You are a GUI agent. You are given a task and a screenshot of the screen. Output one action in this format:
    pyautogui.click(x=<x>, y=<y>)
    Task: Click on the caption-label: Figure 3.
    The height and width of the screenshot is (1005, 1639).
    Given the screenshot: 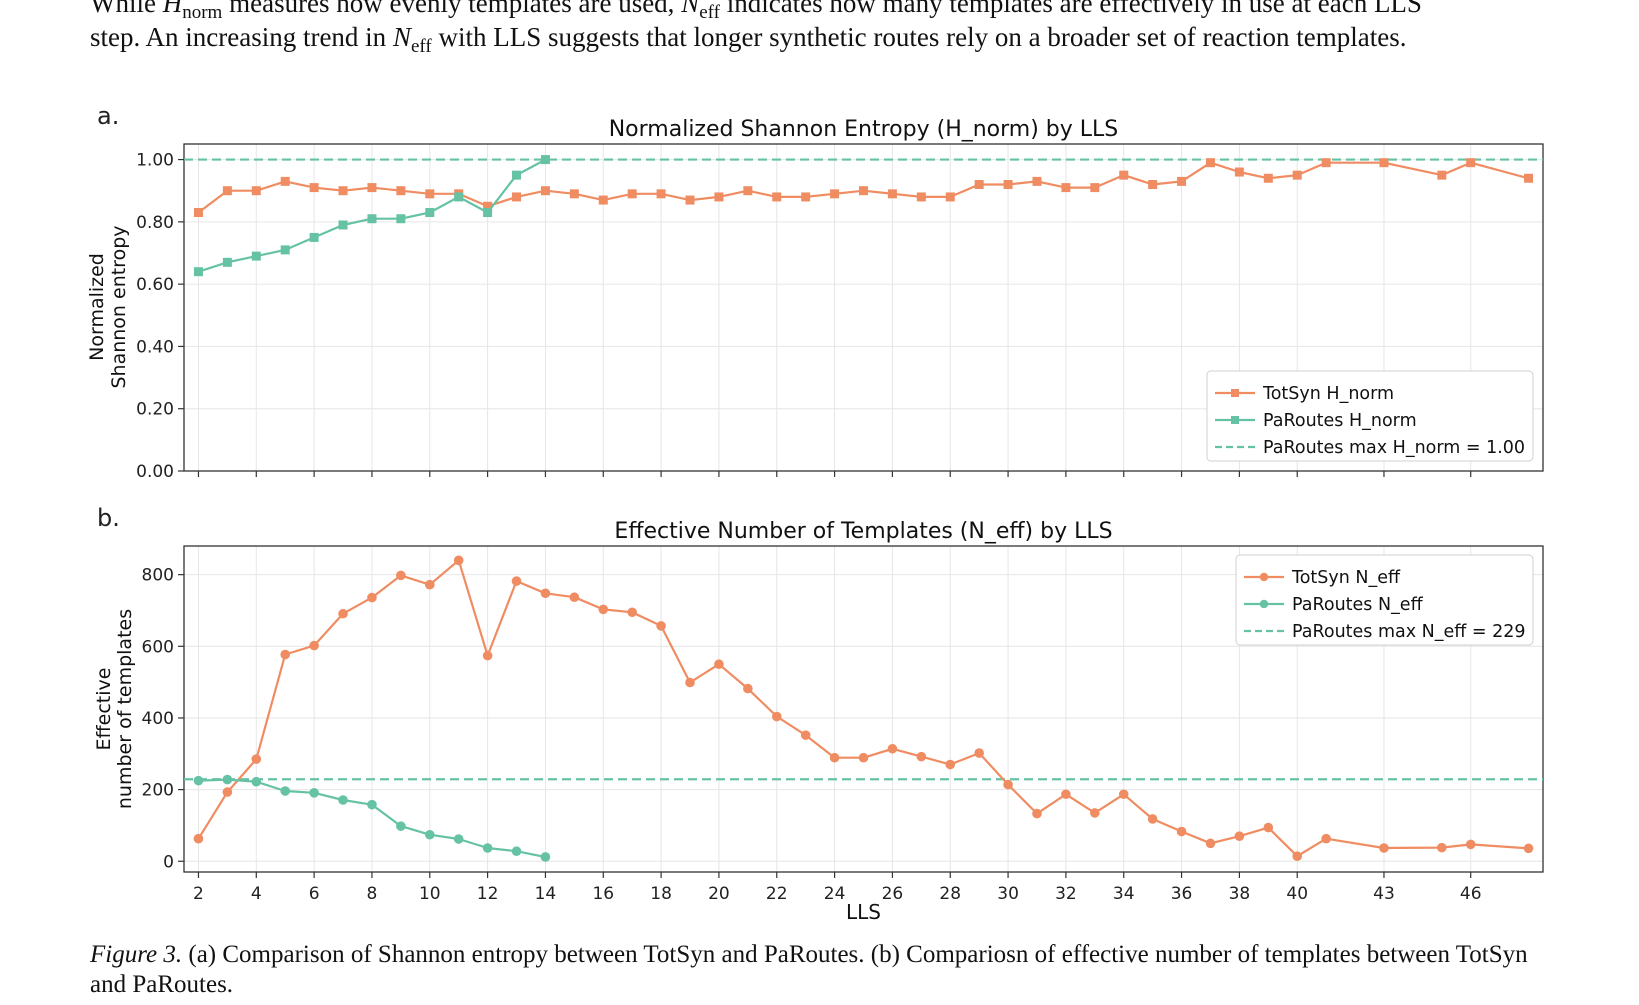 What is the action you would take?
    pyautogui.click(x=136, y=954)
    